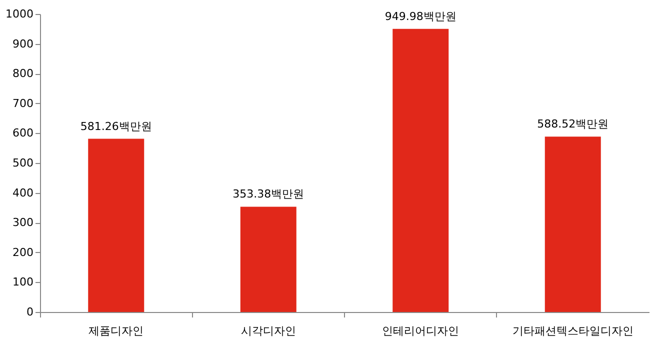 The image size is (657, 341). Describe the element at coordinates (20, 14) in the screenshot. I see `y-tick-label: 1000` at that location.